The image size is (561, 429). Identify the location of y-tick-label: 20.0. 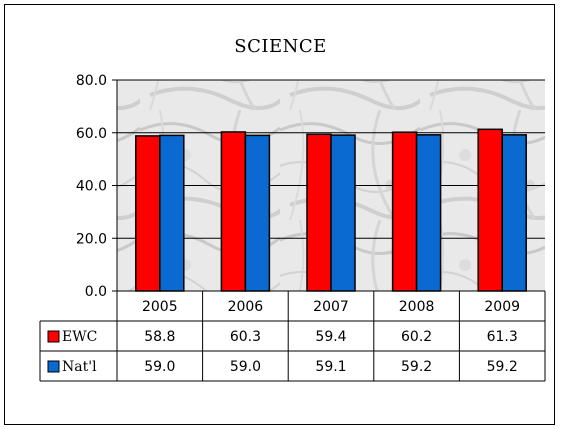
(91, 239).